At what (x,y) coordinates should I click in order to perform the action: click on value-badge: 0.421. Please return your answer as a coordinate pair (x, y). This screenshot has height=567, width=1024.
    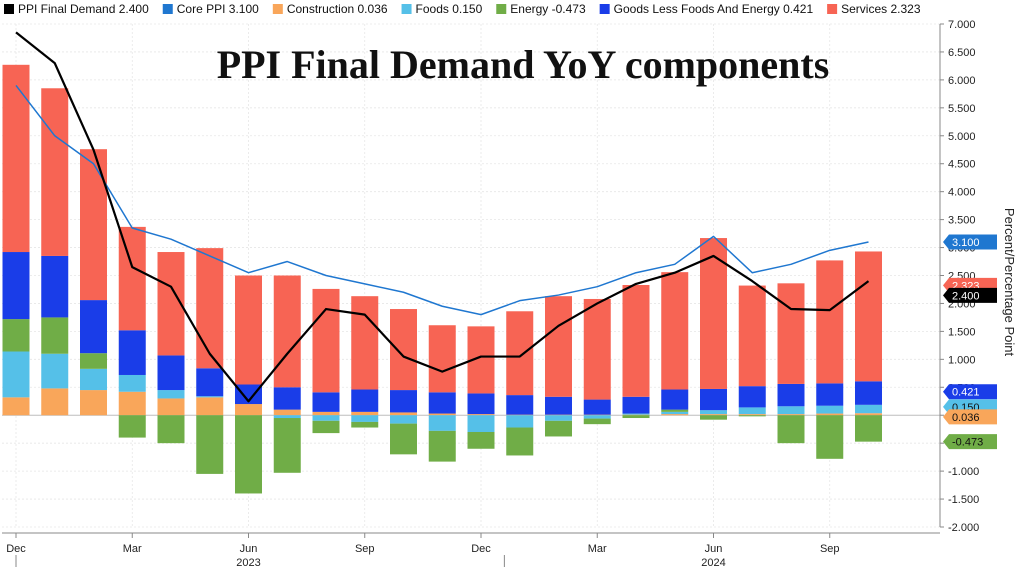
    Looking at the image, I should click on (970, 392).